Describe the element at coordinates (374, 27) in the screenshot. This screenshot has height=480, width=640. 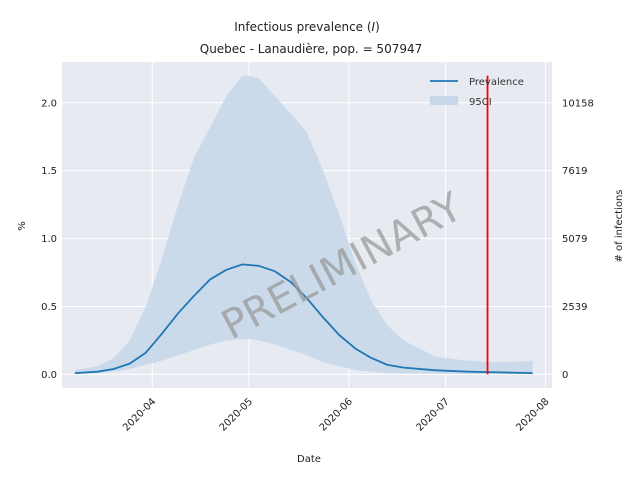
I see `chart-title-var: I` at that location.